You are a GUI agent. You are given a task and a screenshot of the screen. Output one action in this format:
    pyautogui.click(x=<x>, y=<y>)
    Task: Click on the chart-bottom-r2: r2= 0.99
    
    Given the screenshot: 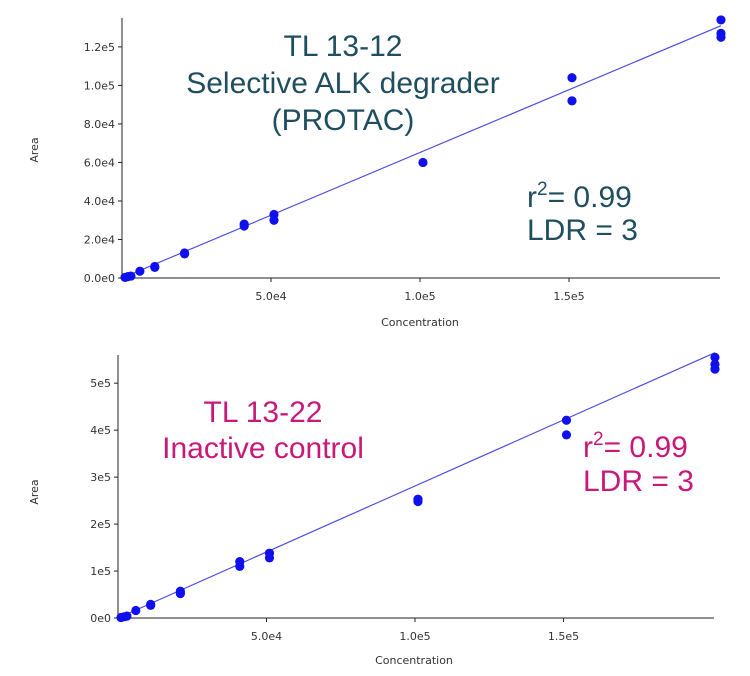 What is the action you would take?
    pyautogui.click(x=635, y=446)
    